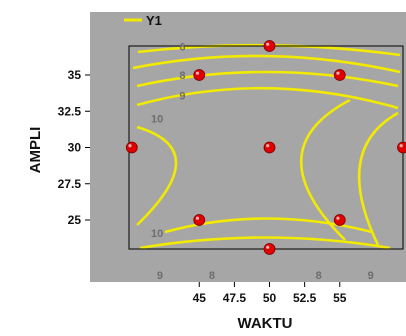 Image resolution: width=406 pixels, height=336 pixels. What do you see at coordinates (154, 20) in the screenshot?
I see `legend-label-y1: Y1` at bounding box center [154, 20].